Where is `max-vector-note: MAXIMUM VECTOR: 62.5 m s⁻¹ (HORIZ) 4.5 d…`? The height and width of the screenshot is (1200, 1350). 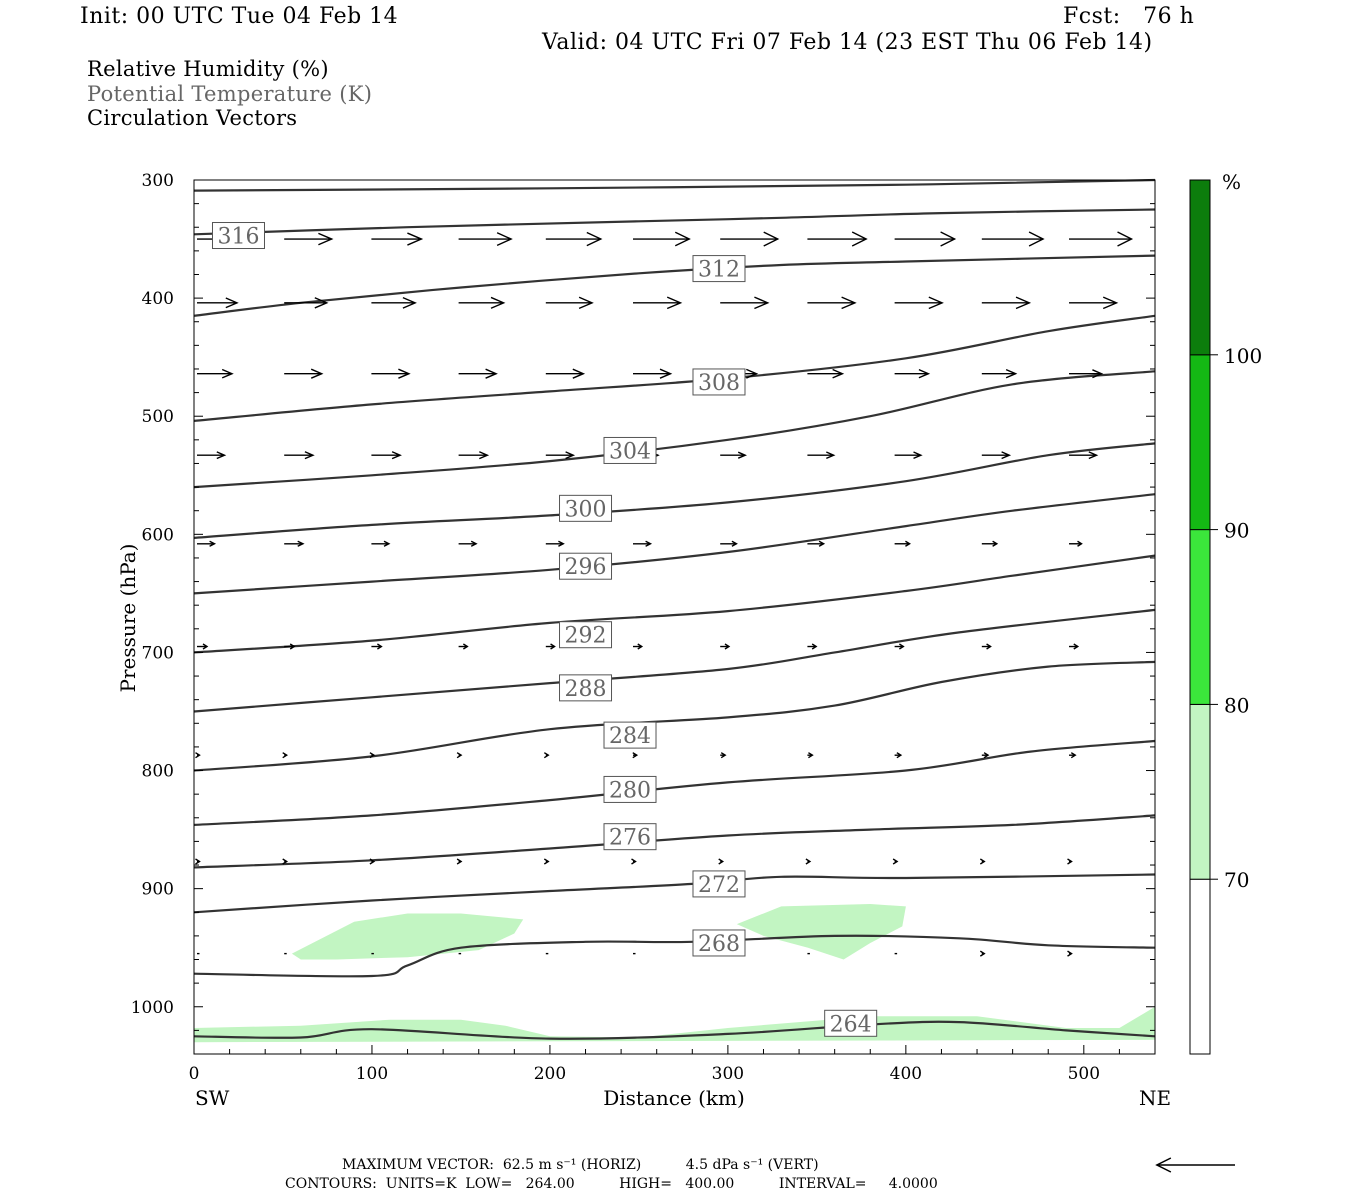 max-vector-note: MAXIMUM VECTOR: 62.5 m s⁻¹ (HORIZ) 4.5 d… is located at coordinates (580, 1165).